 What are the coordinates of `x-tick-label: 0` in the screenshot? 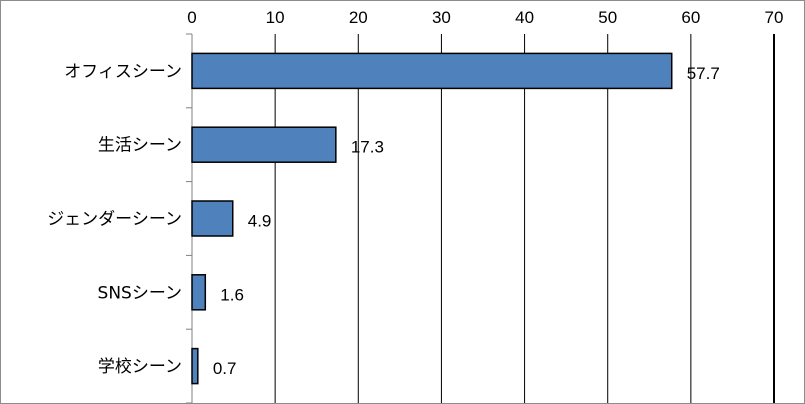 It's located at (191, 17).